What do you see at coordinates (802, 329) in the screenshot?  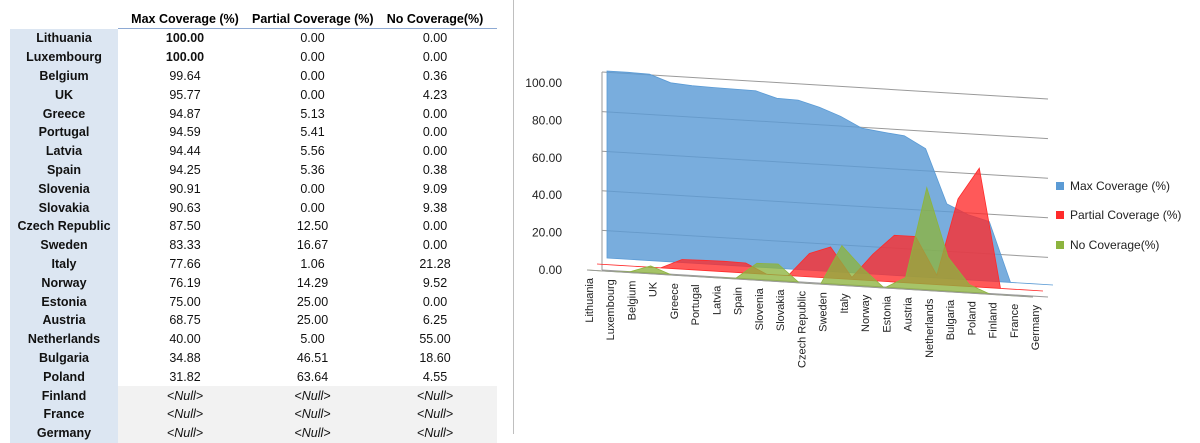 I see `x-tick-label: Czech Republic` at bounding box center [802, 329].